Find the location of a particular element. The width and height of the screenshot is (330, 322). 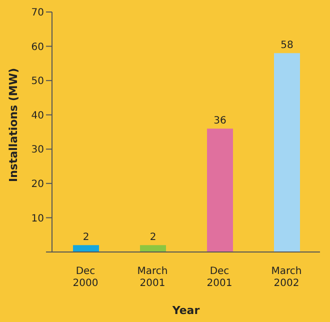

data-label: 36 is located at coordinates (220, 121).